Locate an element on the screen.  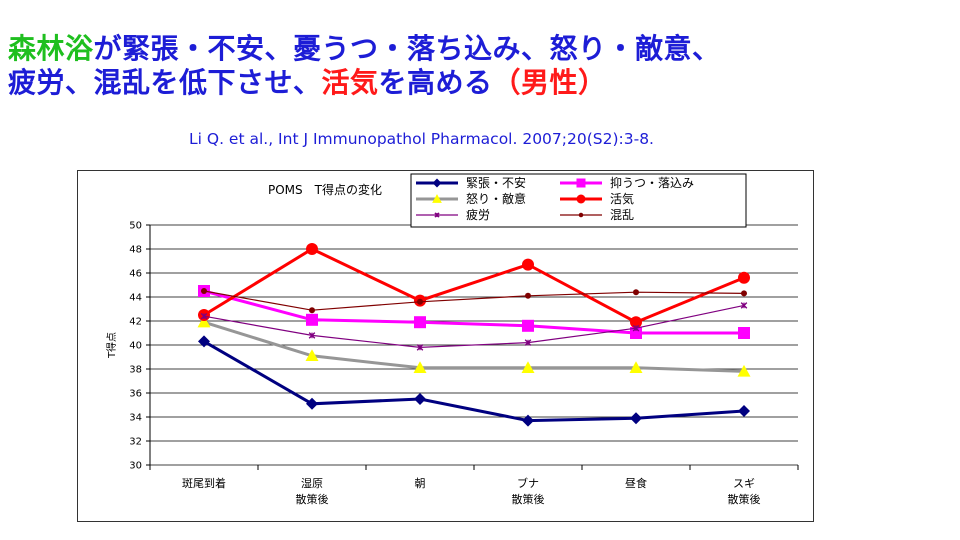
legend-label: 抑うつ・落込み is located at coordinates (652, 182).